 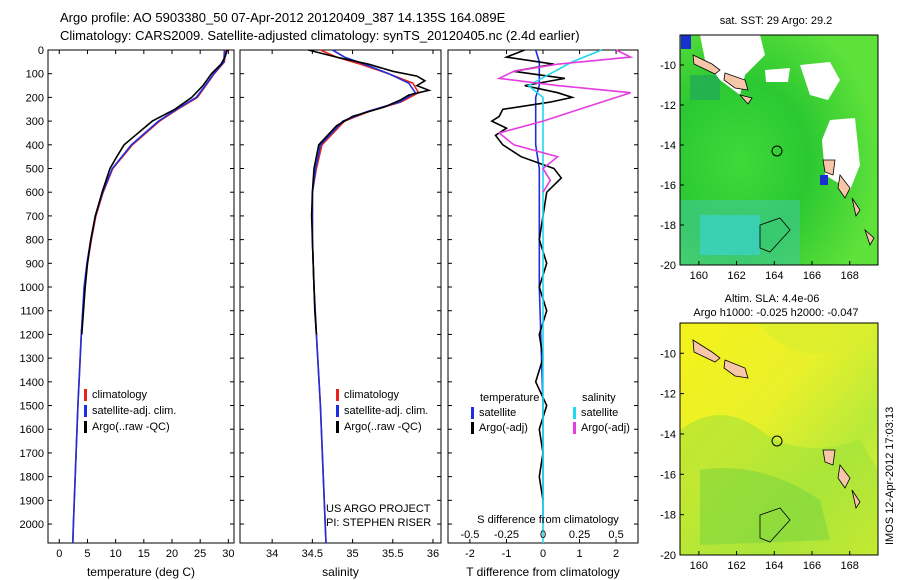 I want to click on temp-xtick-label: 20, so click(x=172, y=554).